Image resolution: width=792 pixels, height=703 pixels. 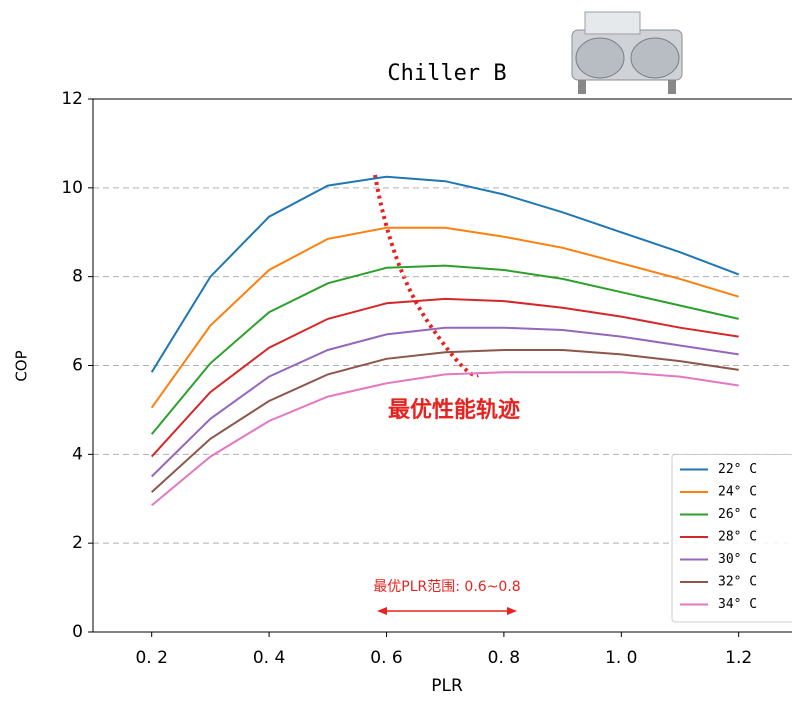 I want to click on x-tick-label: 1. 0, so click(x=621, y=658).